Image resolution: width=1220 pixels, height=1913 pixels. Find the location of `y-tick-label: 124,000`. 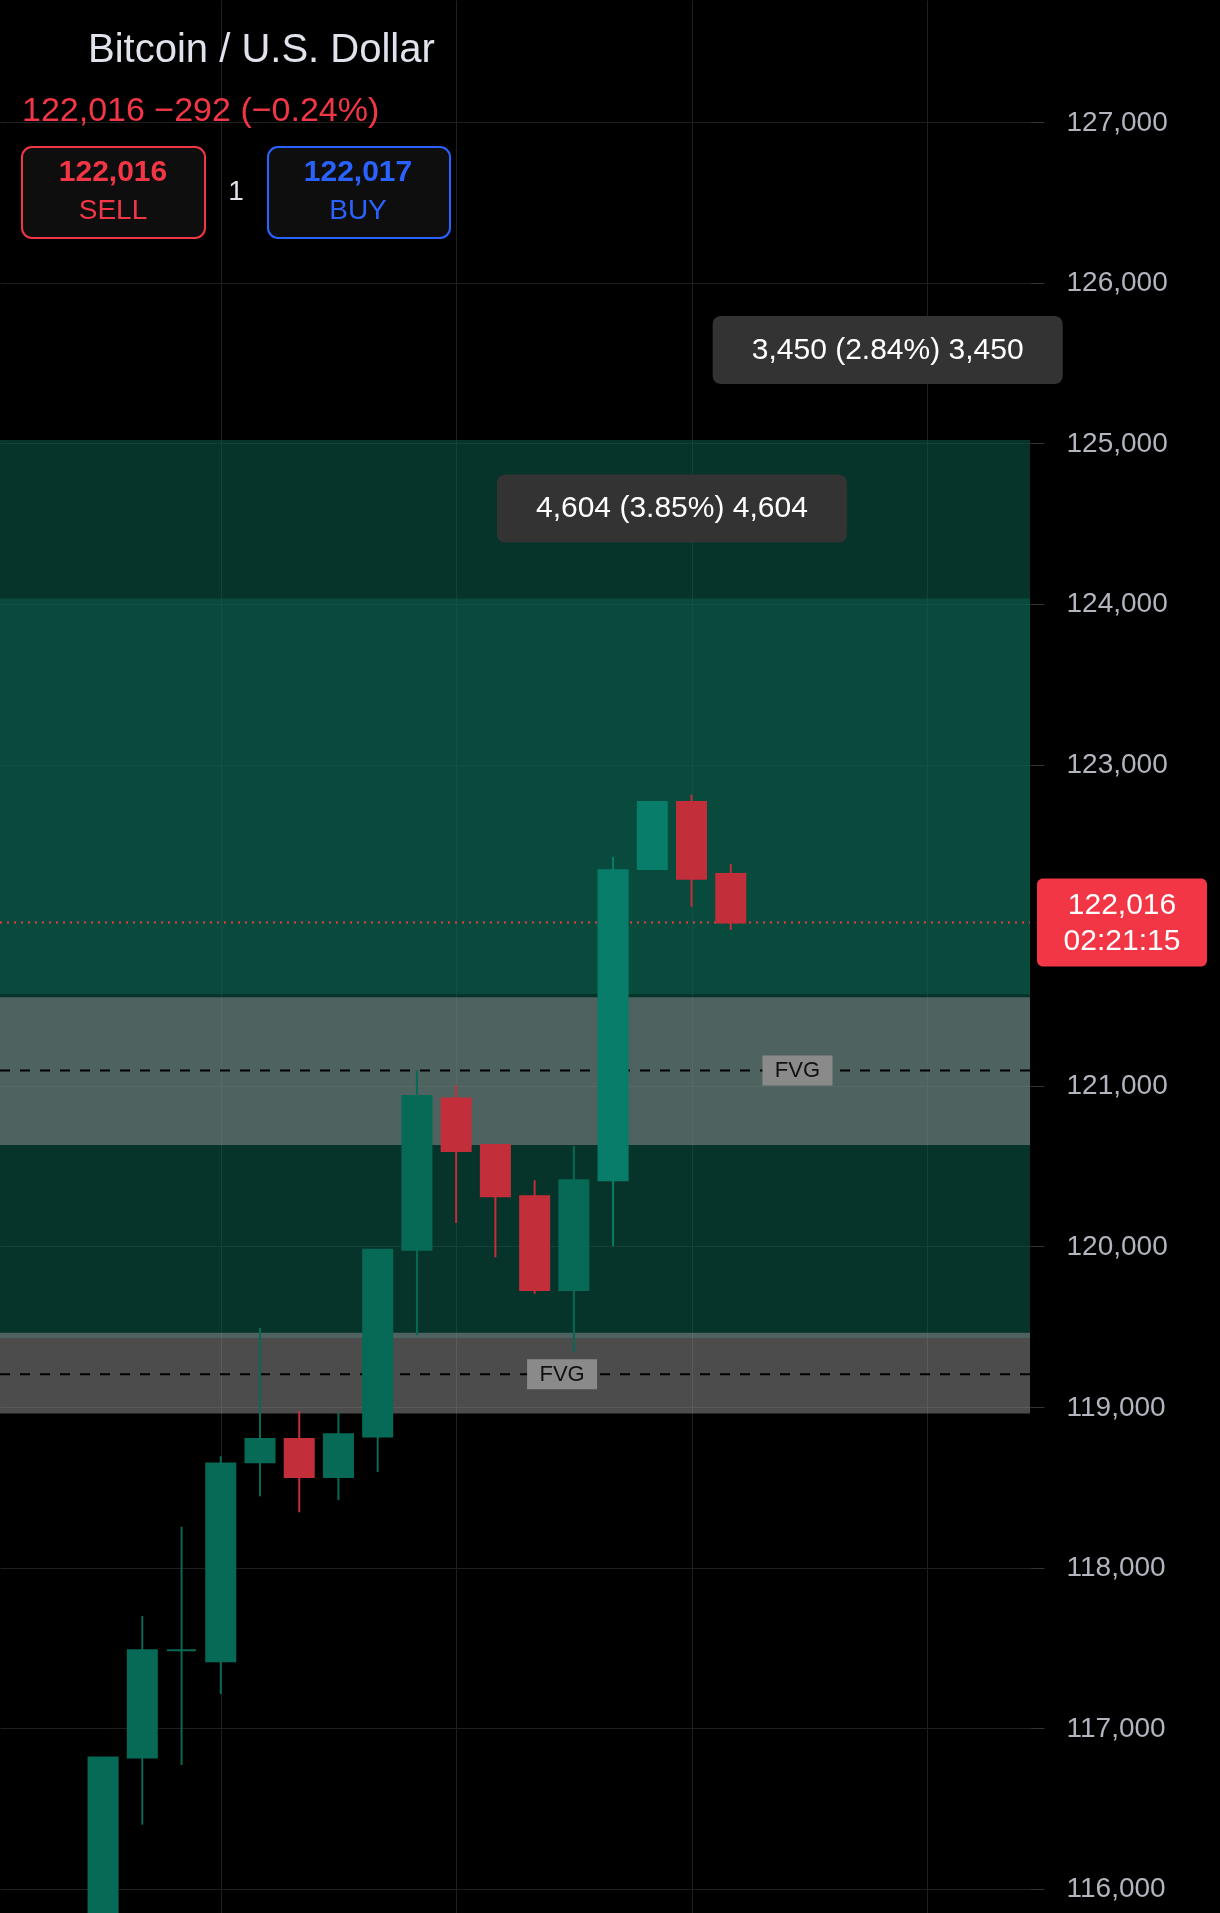

y-tick-label: 124,000 is located at coordinates (1117, 603).